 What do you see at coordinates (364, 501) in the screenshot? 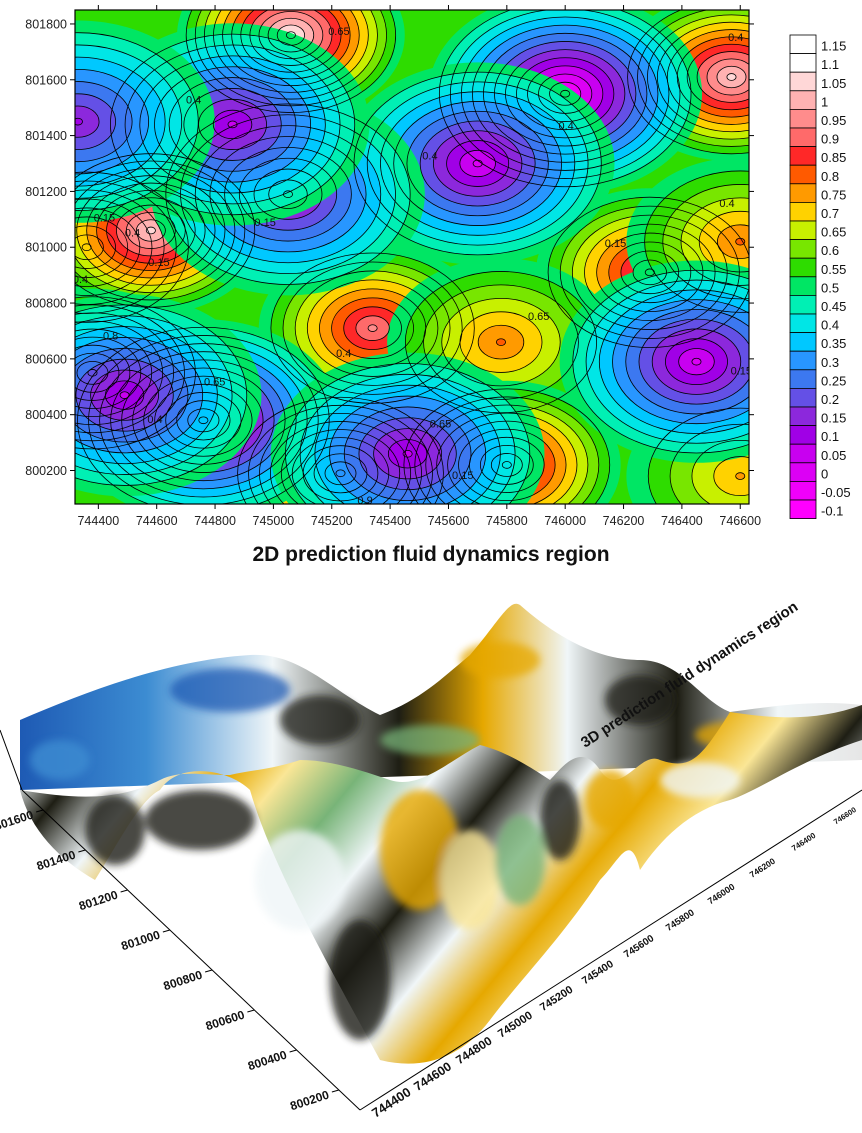
I see `contour-label: 0.9` at bounding box center [364, 501].